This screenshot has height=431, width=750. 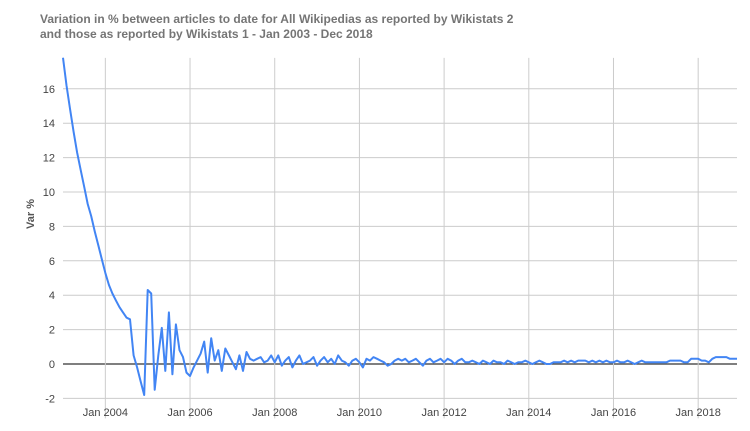 I want to click on y-tick-label: 14, so click(x=49, y=124).